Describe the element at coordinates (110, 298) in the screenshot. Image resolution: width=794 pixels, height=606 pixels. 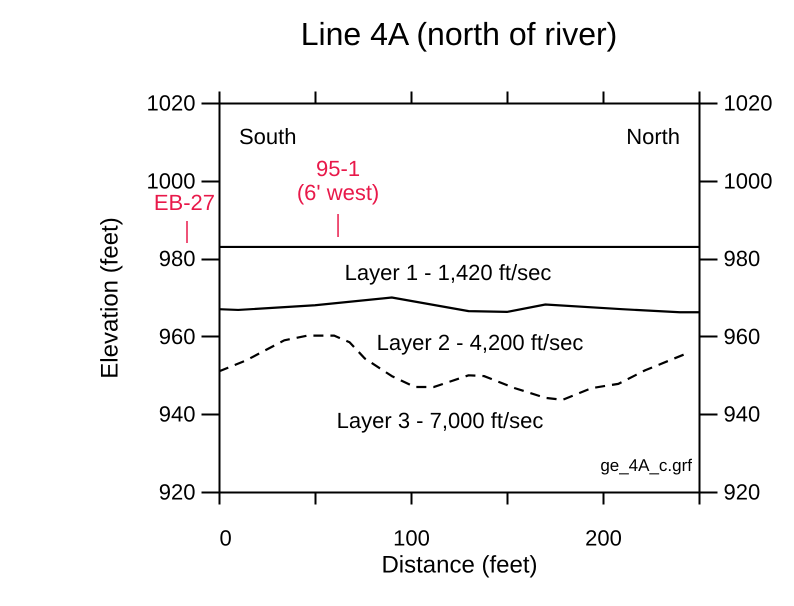
I see `y-axis-title: Elevation (feet)` at that location.